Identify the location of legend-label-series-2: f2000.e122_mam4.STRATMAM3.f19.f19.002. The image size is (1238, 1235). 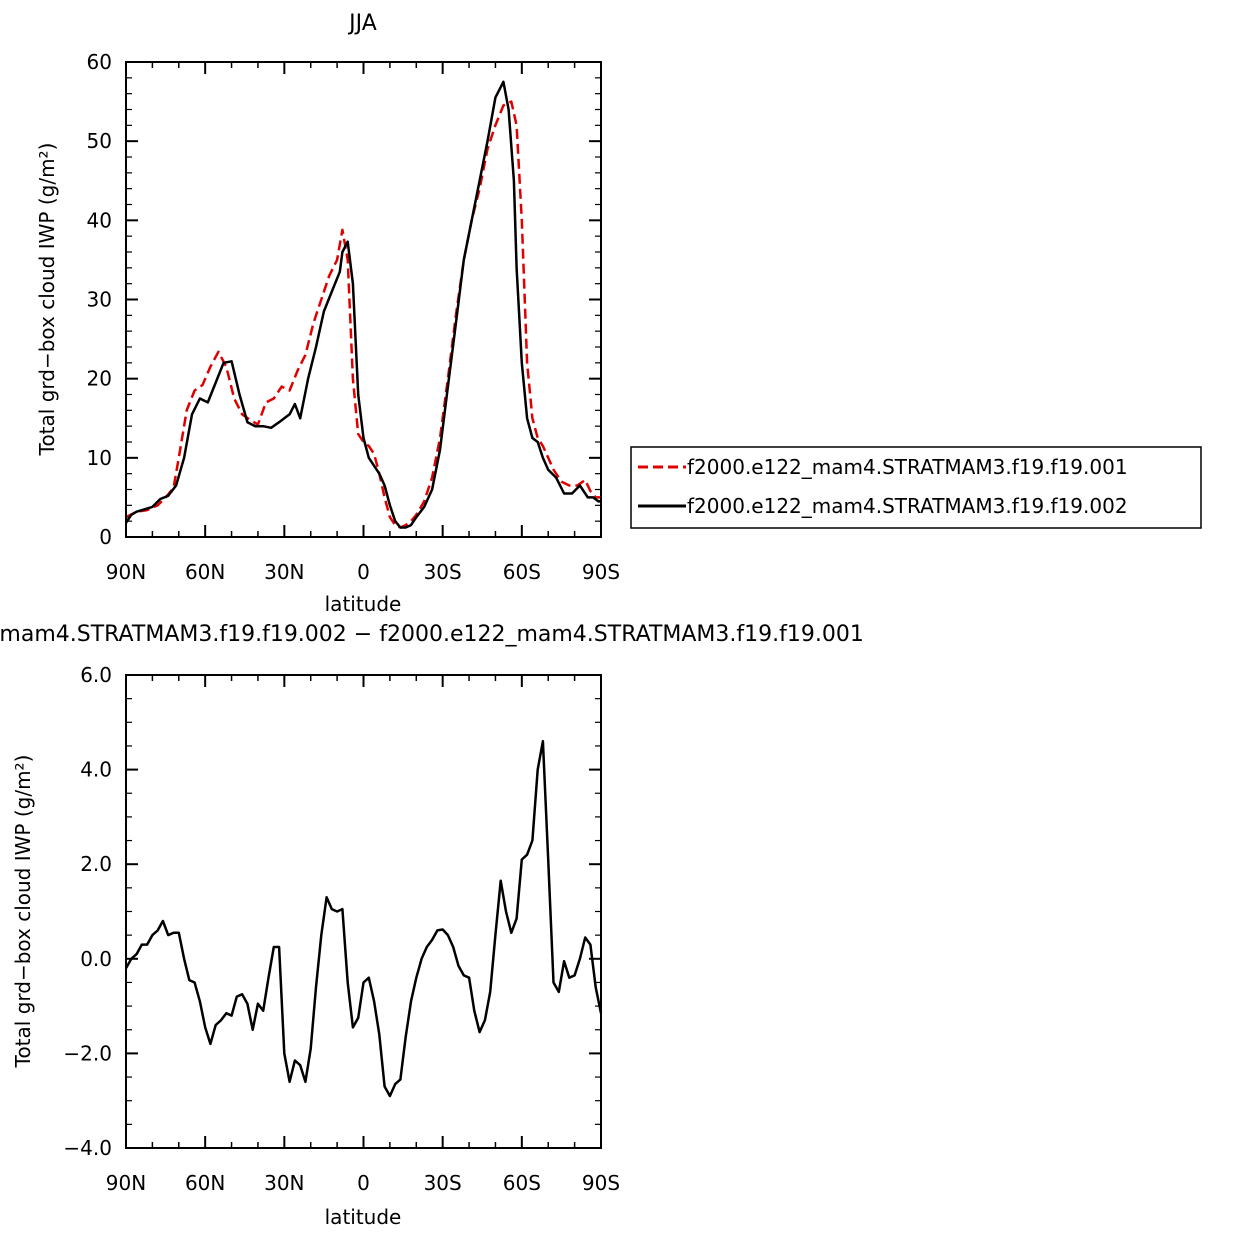
(907, 506).